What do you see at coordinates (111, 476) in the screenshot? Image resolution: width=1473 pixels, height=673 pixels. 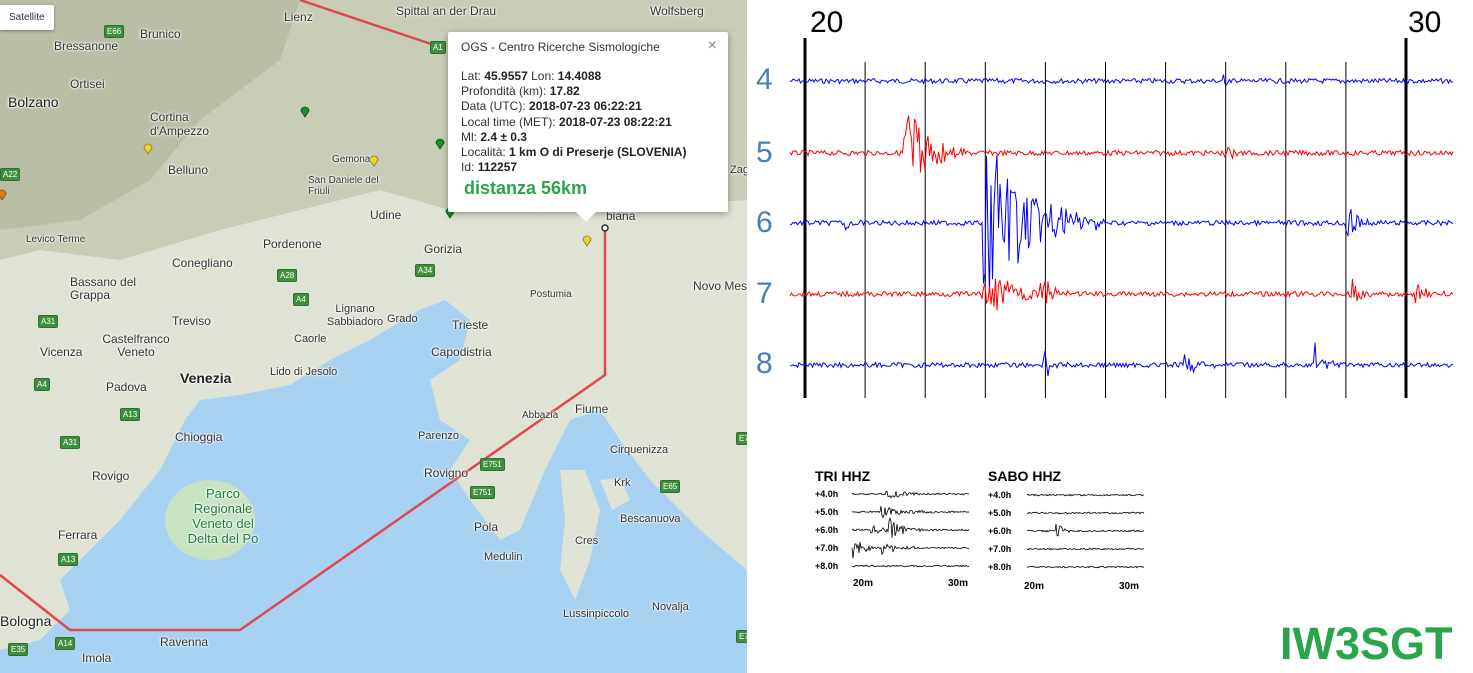 I see `place-label: Rovigo` at bounding box center [111, 476].